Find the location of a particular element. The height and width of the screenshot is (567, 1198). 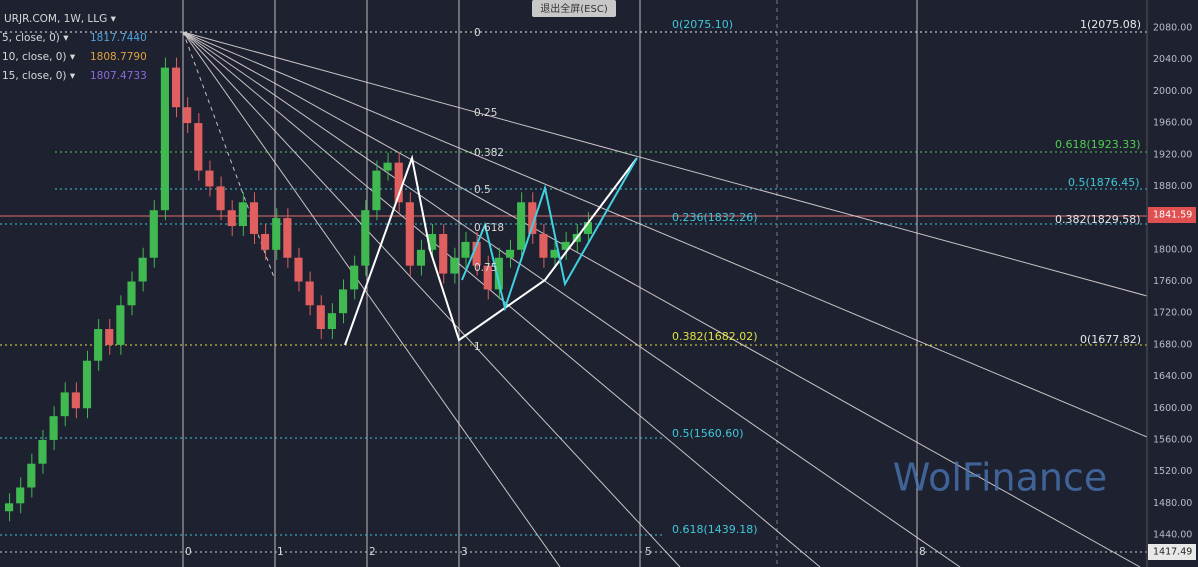

fan-label: 0.618 is located at coordinates (489, 228).